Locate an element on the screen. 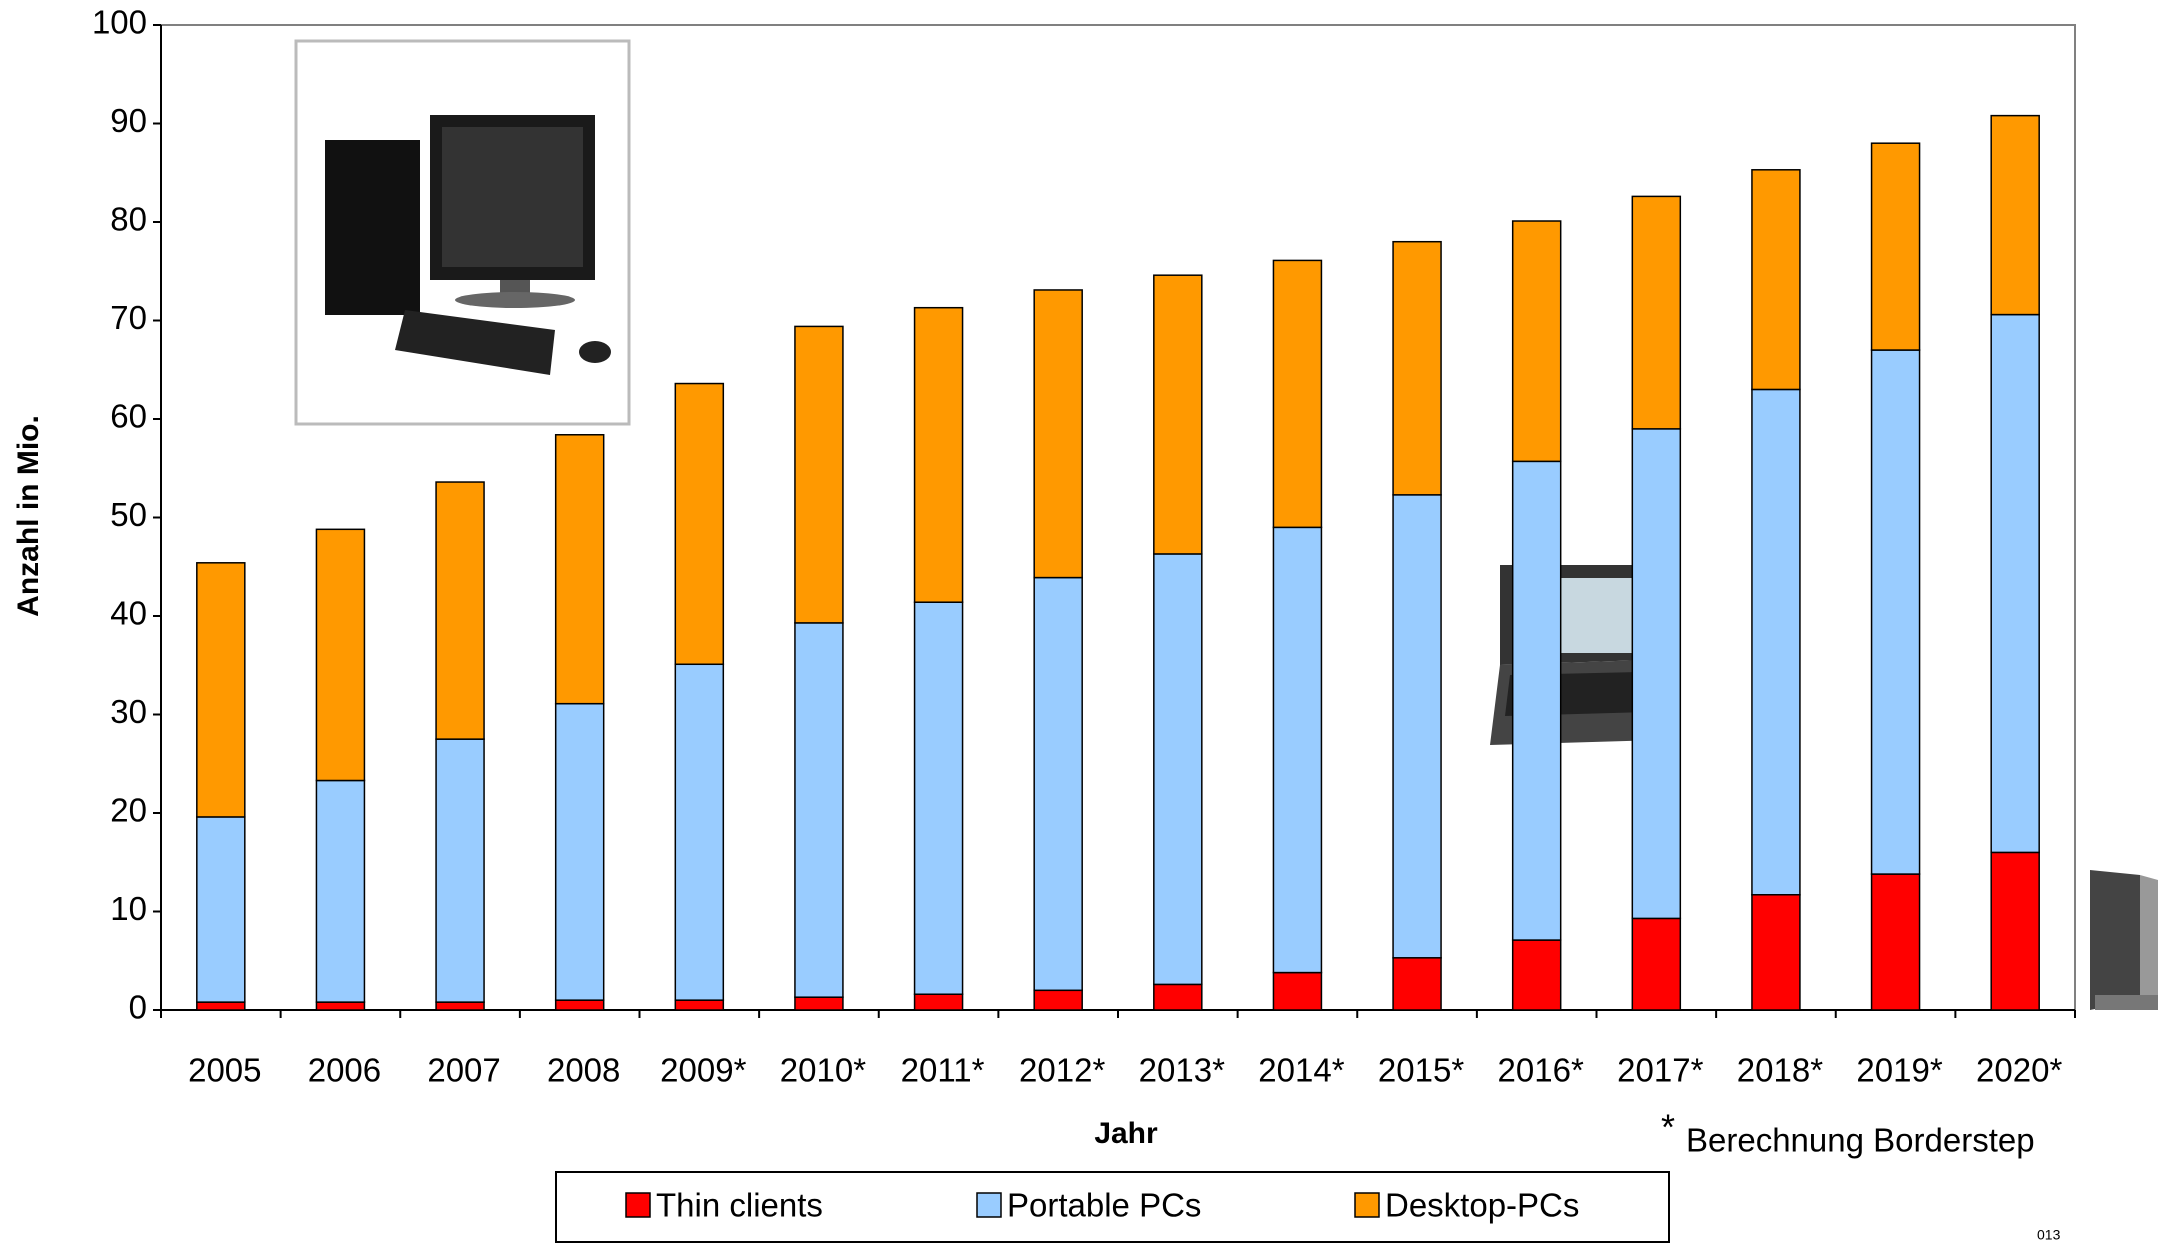  y-tick-label: 10 is located at coordinates (128, 908).